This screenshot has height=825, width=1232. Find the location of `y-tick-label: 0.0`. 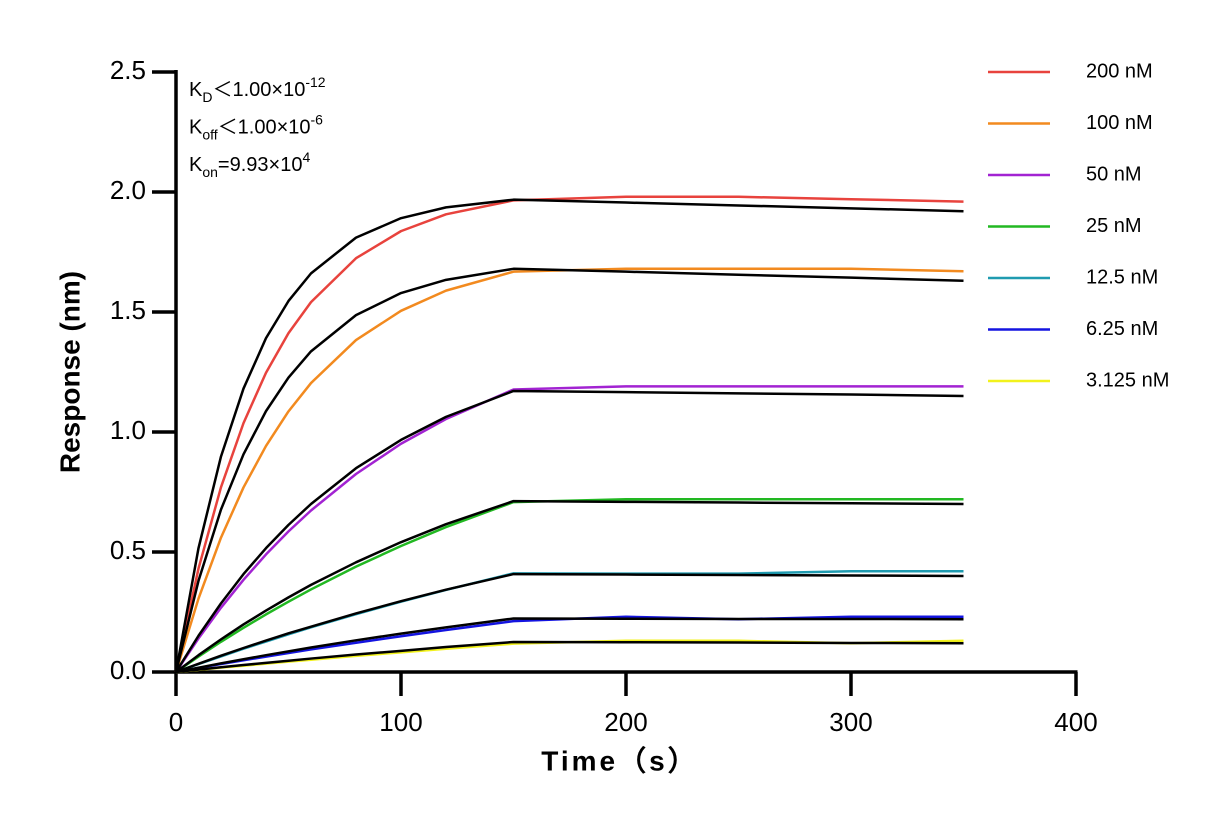

y-tick-label: 0.0 is located at coordinates (128, 670).